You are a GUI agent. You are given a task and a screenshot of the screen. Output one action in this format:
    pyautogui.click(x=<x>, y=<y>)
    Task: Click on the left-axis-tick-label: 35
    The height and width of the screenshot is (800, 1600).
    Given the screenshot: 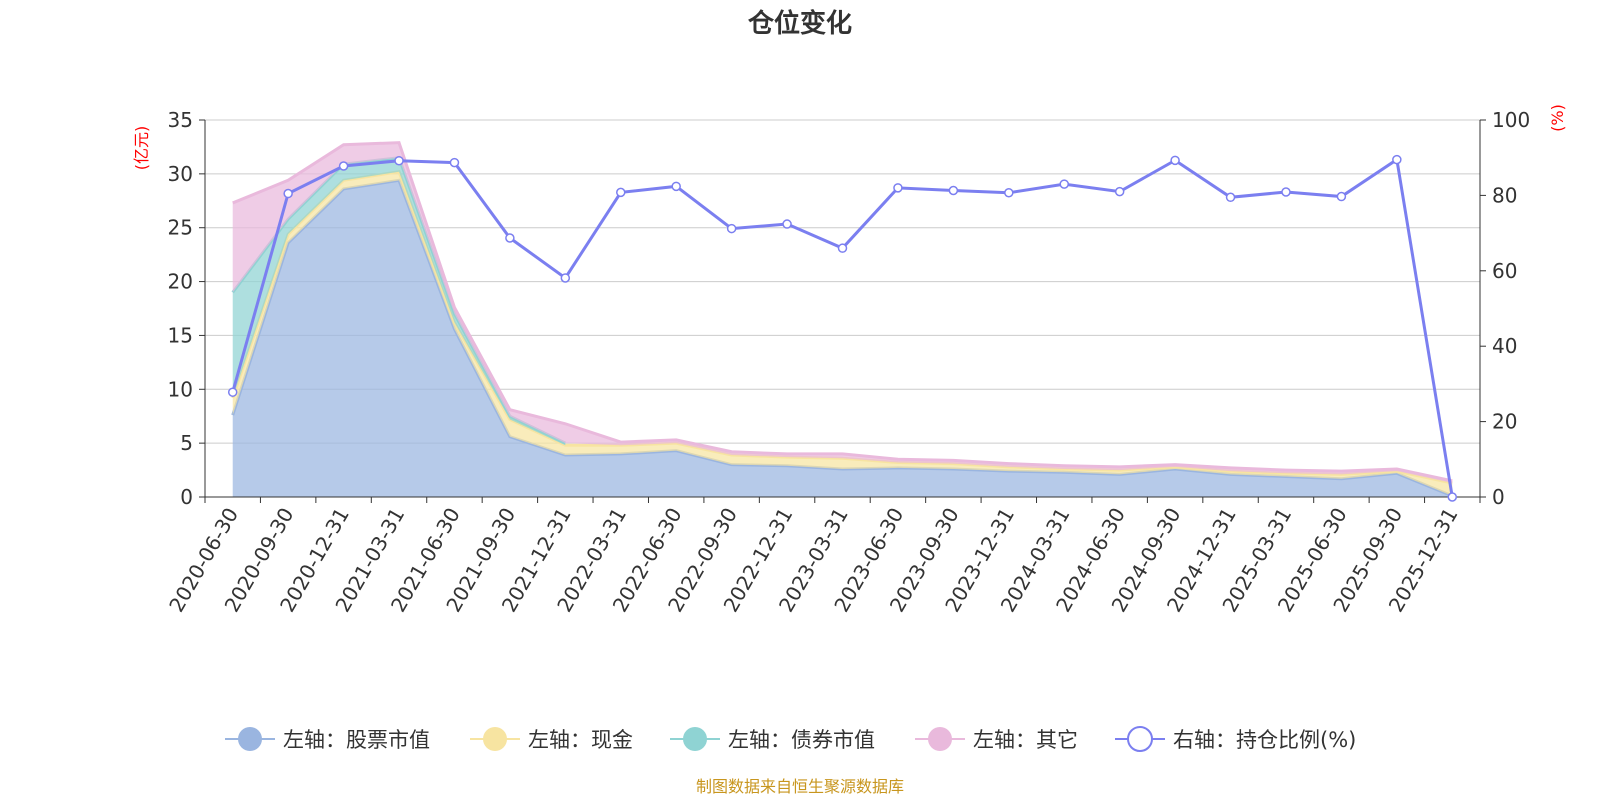 What is the action you would take?
    pyautogui.click(x=180, y=120)
    